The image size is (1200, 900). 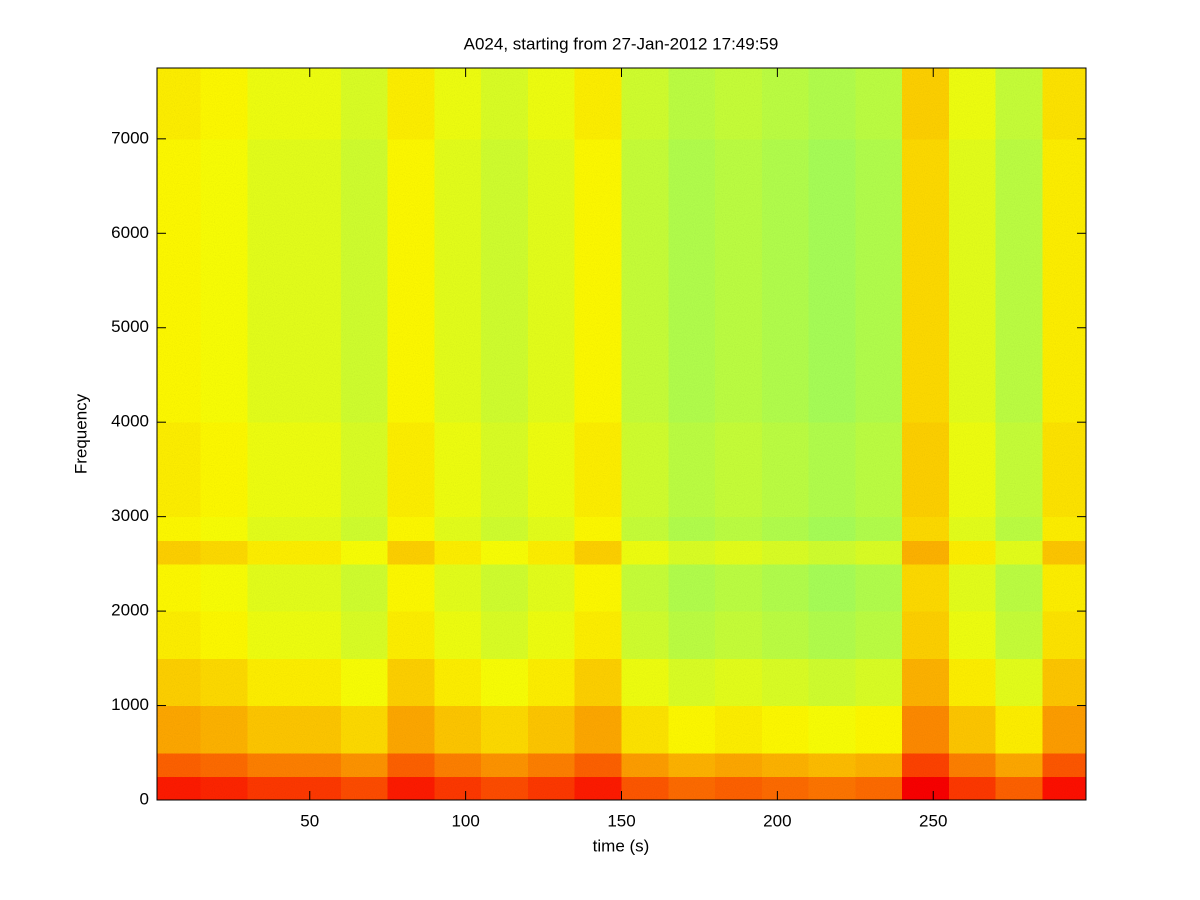 I want to click on x-tick-label: 150, so click(x=621, y=820).